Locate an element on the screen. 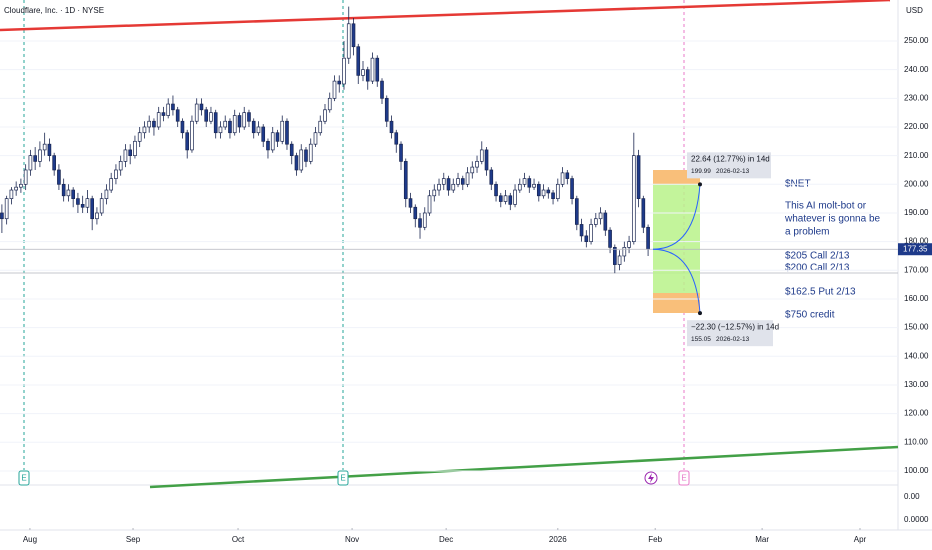 Image resolution: width=932 pixels, height=550 pixels. y-tick-label: 190.00 is located at coordinates (916, 212).